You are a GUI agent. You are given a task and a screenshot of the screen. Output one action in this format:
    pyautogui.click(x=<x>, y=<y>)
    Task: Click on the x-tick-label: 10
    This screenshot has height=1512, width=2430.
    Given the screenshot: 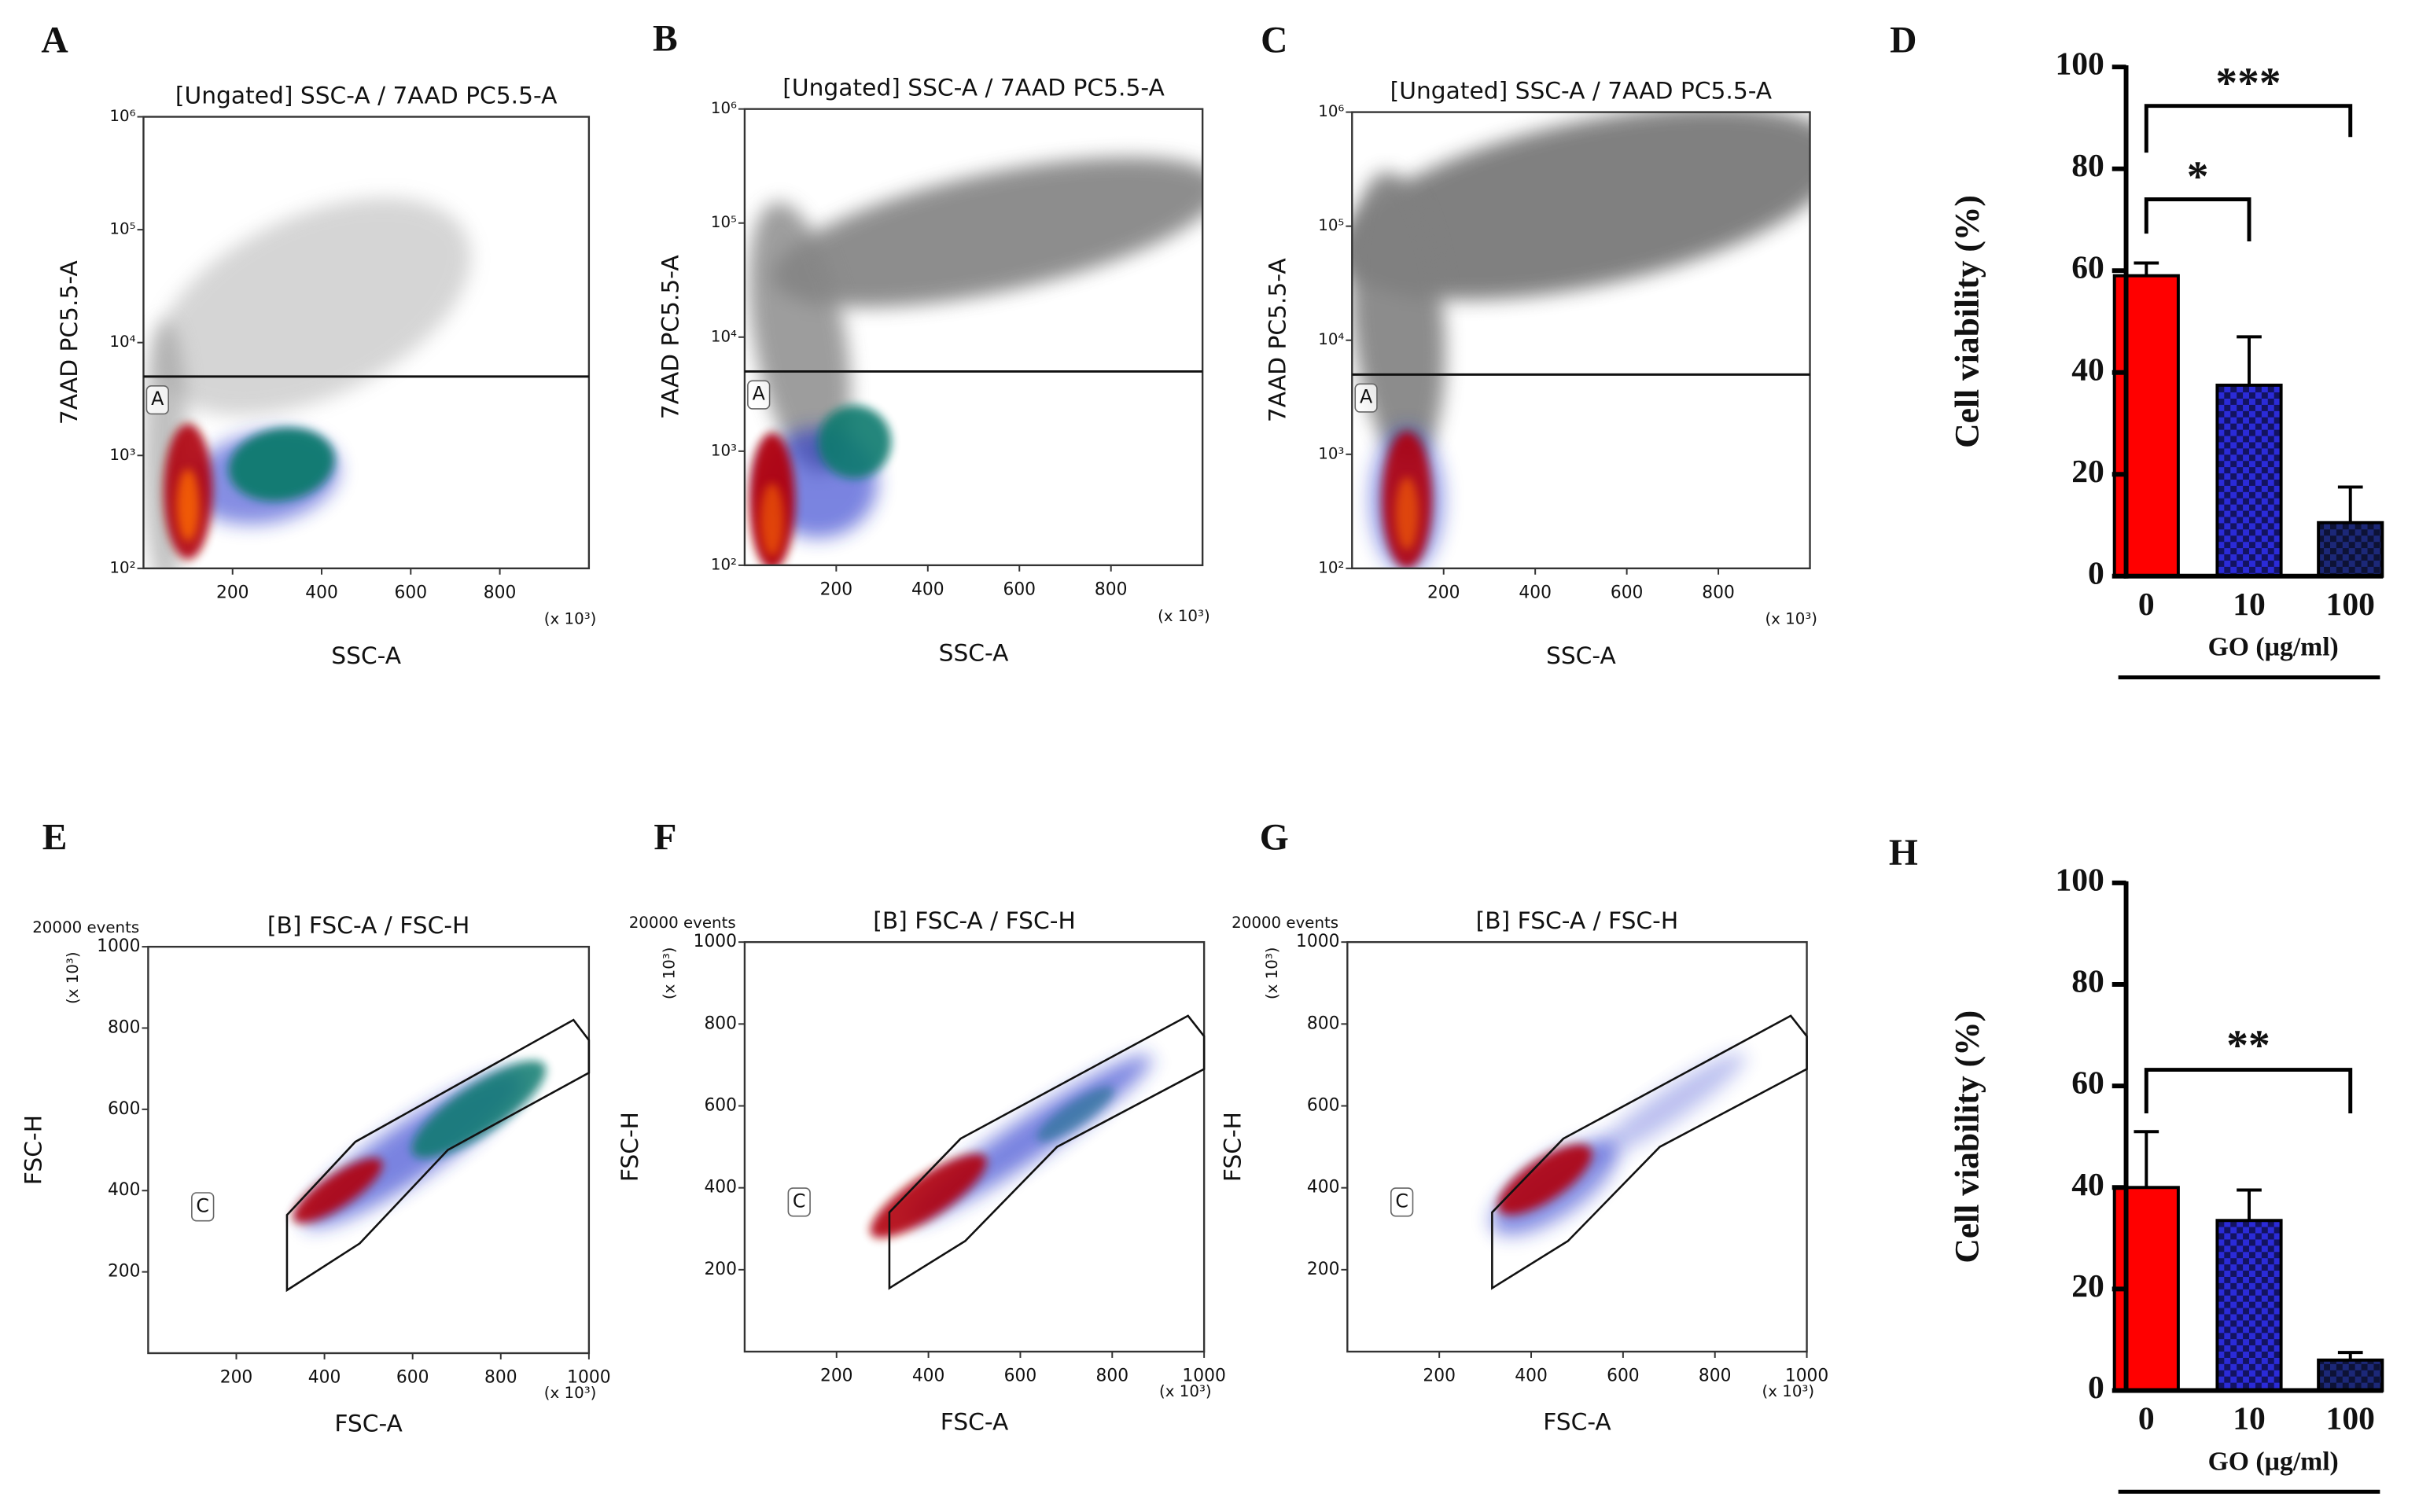 What is the action you would take?
    pyautogui.click(x=2249, y=1418)
    